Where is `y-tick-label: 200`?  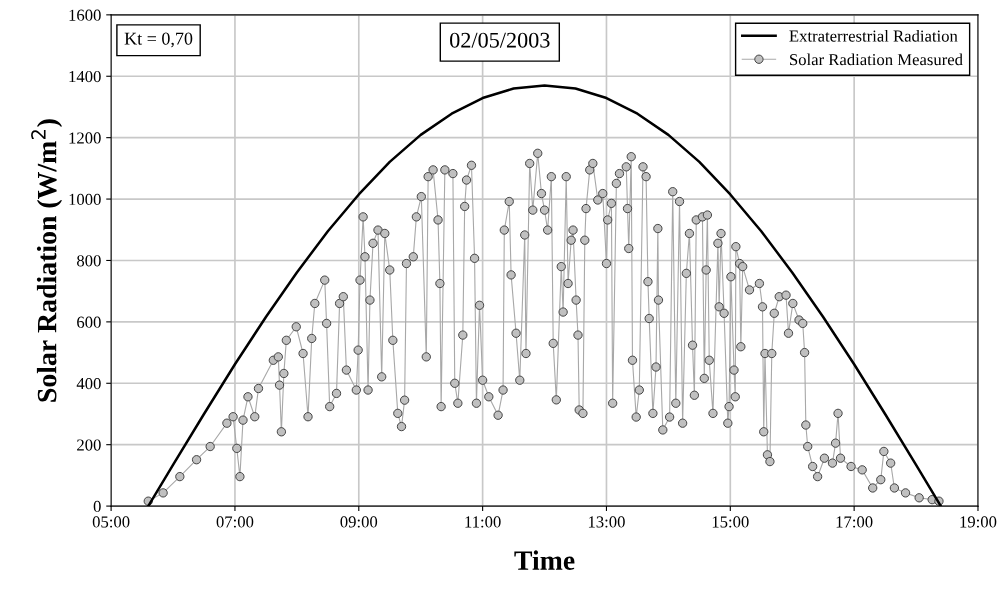 y-tick-label: 200 is located at coordinates (89, 445).